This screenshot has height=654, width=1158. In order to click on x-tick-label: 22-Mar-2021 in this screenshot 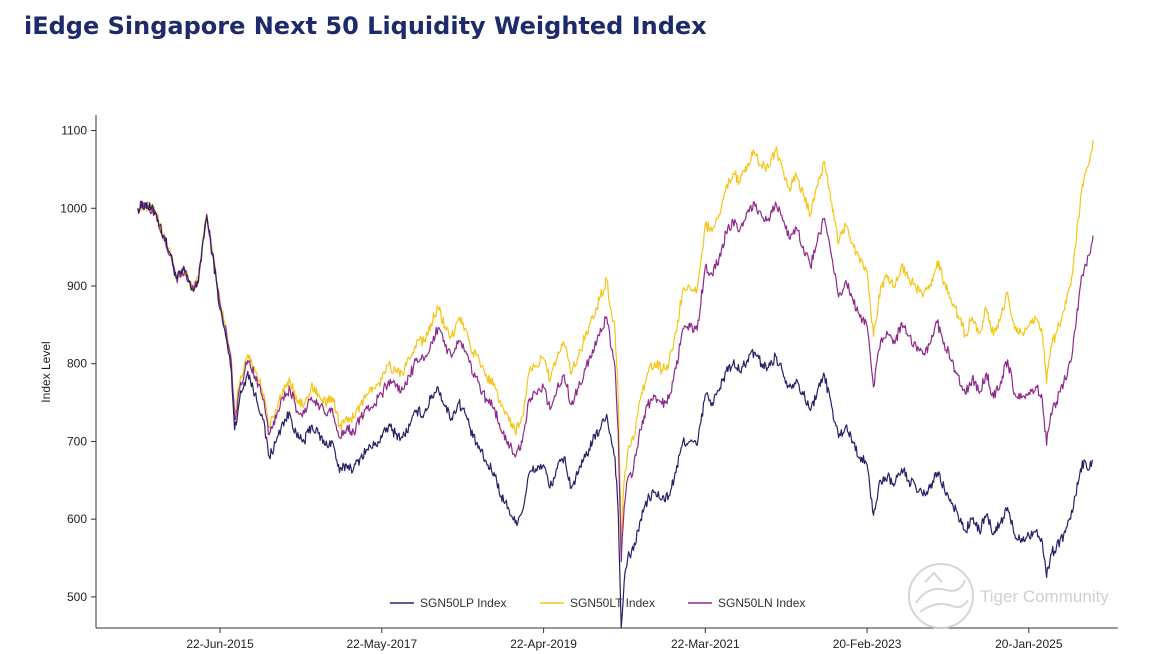, I will do `click(705, 644)`.